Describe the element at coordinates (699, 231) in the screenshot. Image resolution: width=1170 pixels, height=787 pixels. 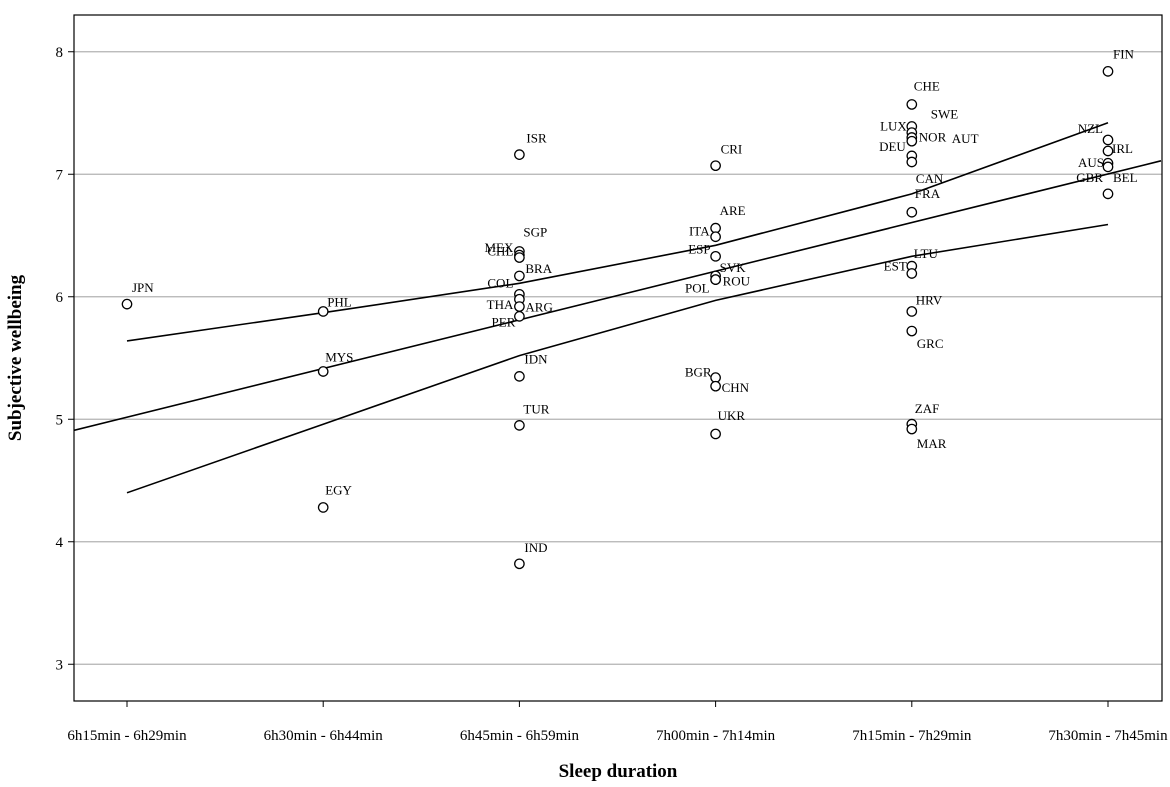
I see `point-label: ITA` at that location.